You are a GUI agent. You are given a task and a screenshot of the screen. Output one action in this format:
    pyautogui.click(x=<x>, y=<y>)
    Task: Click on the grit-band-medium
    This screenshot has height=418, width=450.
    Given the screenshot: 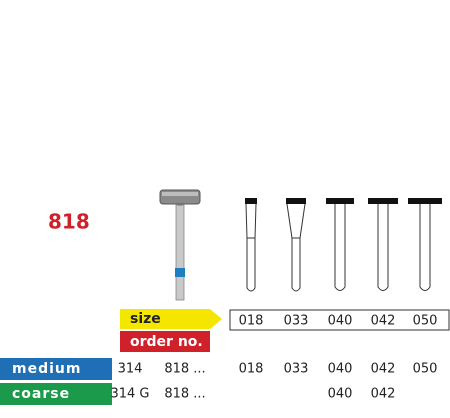 What is the action you would take?
    pyautogui.click(x=56, y=369)
    